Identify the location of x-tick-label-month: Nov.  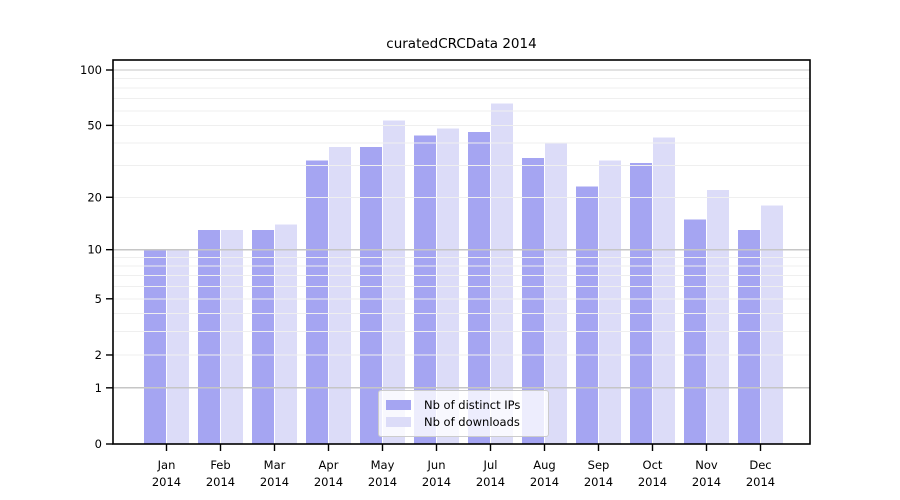
(706, 465).